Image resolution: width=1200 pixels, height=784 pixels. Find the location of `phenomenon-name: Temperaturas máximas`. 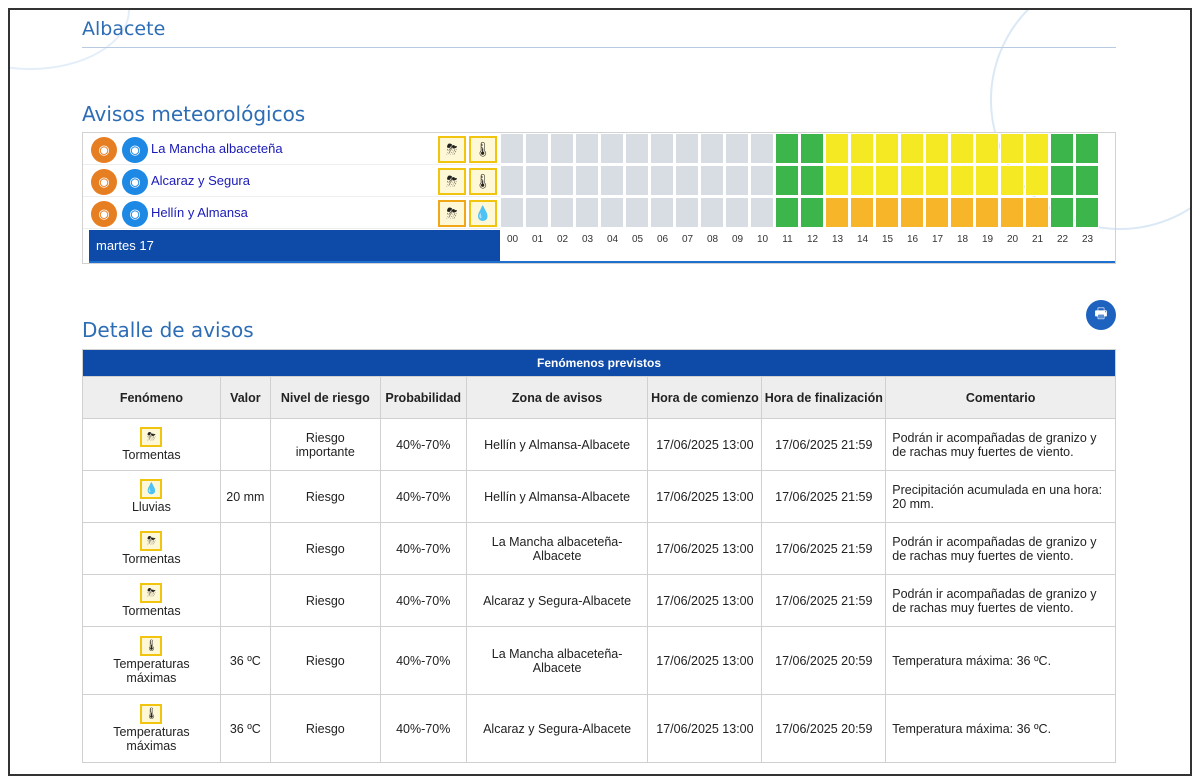

phenomenon-name: Temperaturas máximas is located at coordinates (151, 739).